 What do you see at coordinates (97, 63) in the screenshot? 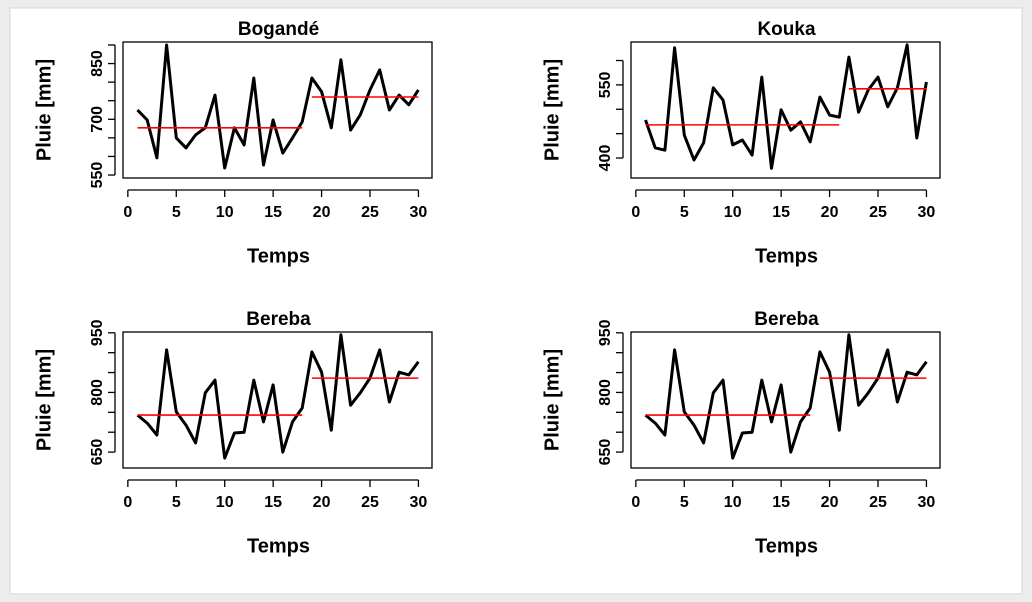
I see `y-tick-label: 850` at bounding box center [97, 63].